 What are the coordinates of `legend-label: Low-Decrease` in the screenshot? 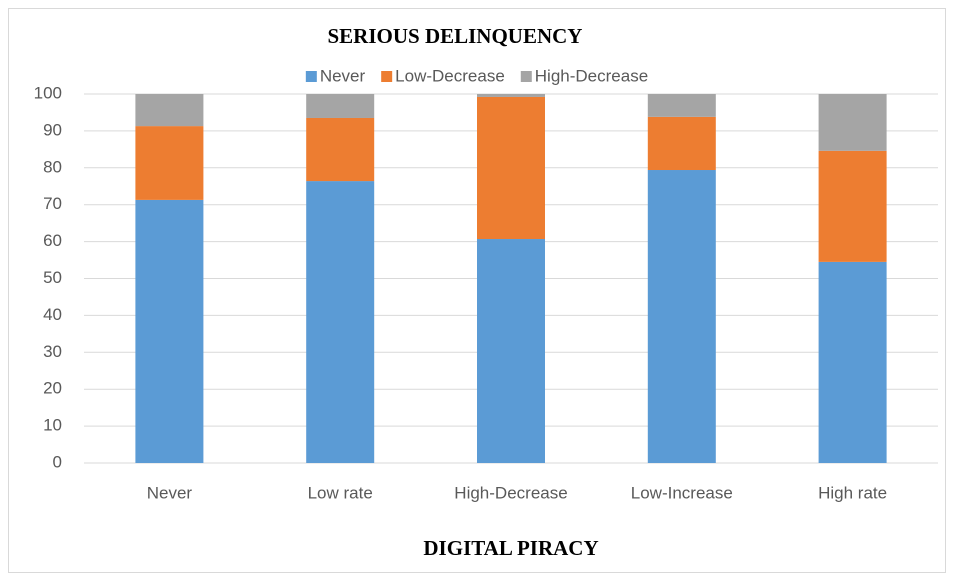 It's located at (450, 75).